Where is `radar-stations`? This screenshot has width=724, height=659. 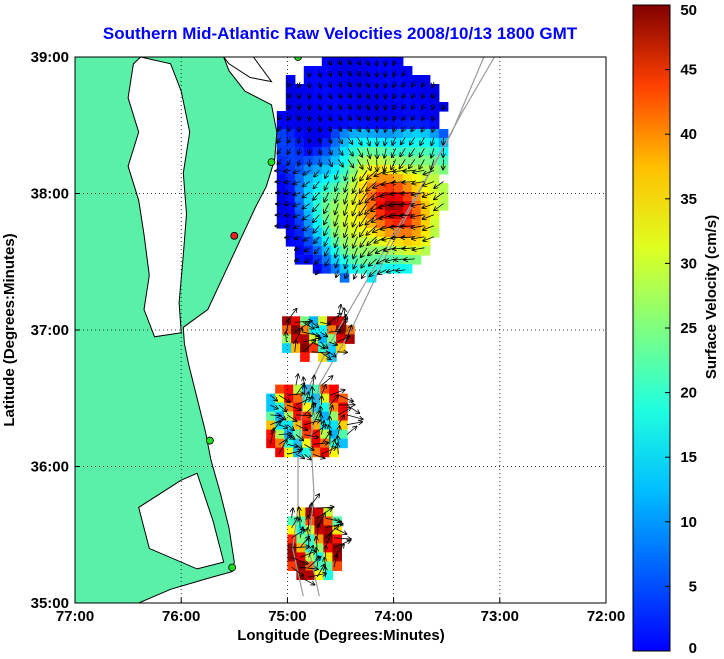
radar-stations is located at coordinates (253, 314).